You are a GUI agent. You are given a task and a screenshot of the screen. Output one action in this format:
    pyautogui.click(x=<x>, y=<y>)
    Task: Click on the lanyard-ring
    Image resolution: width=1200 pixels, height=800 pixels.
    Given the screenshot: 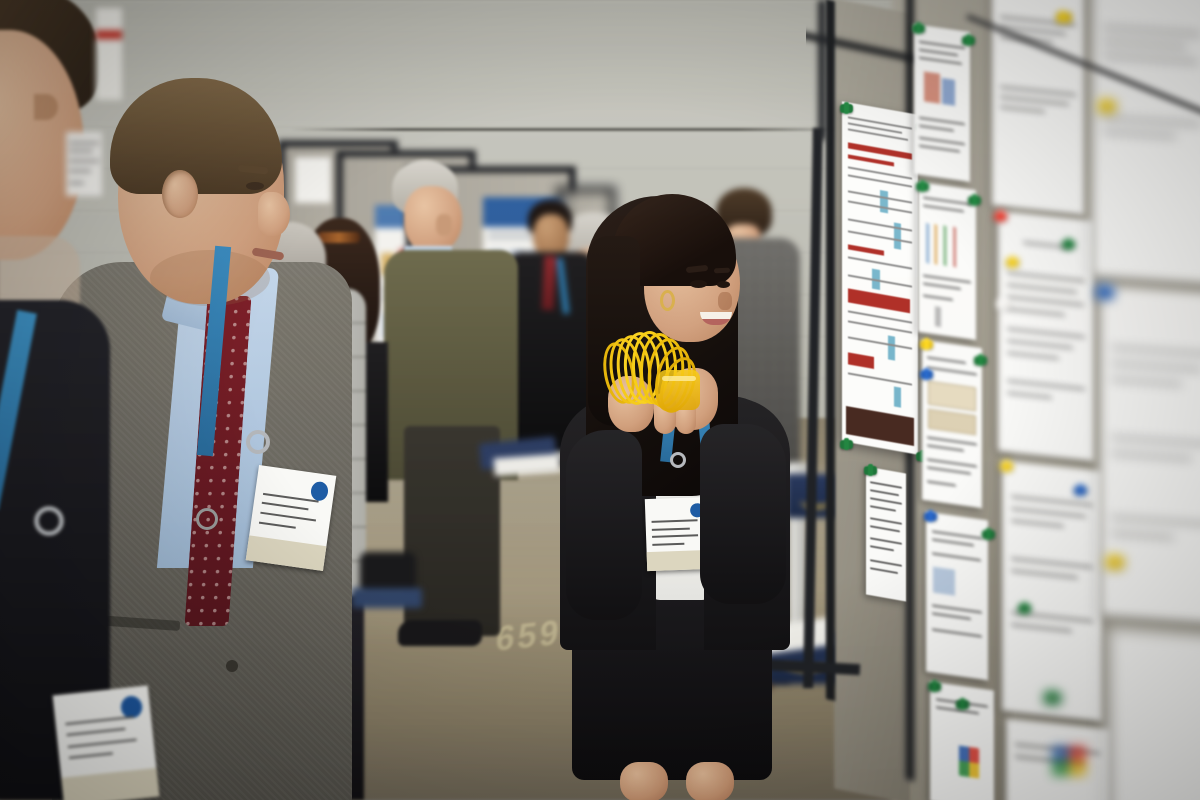 What is the action you would take?
    pyautogui.click(x=207, y=519)
    